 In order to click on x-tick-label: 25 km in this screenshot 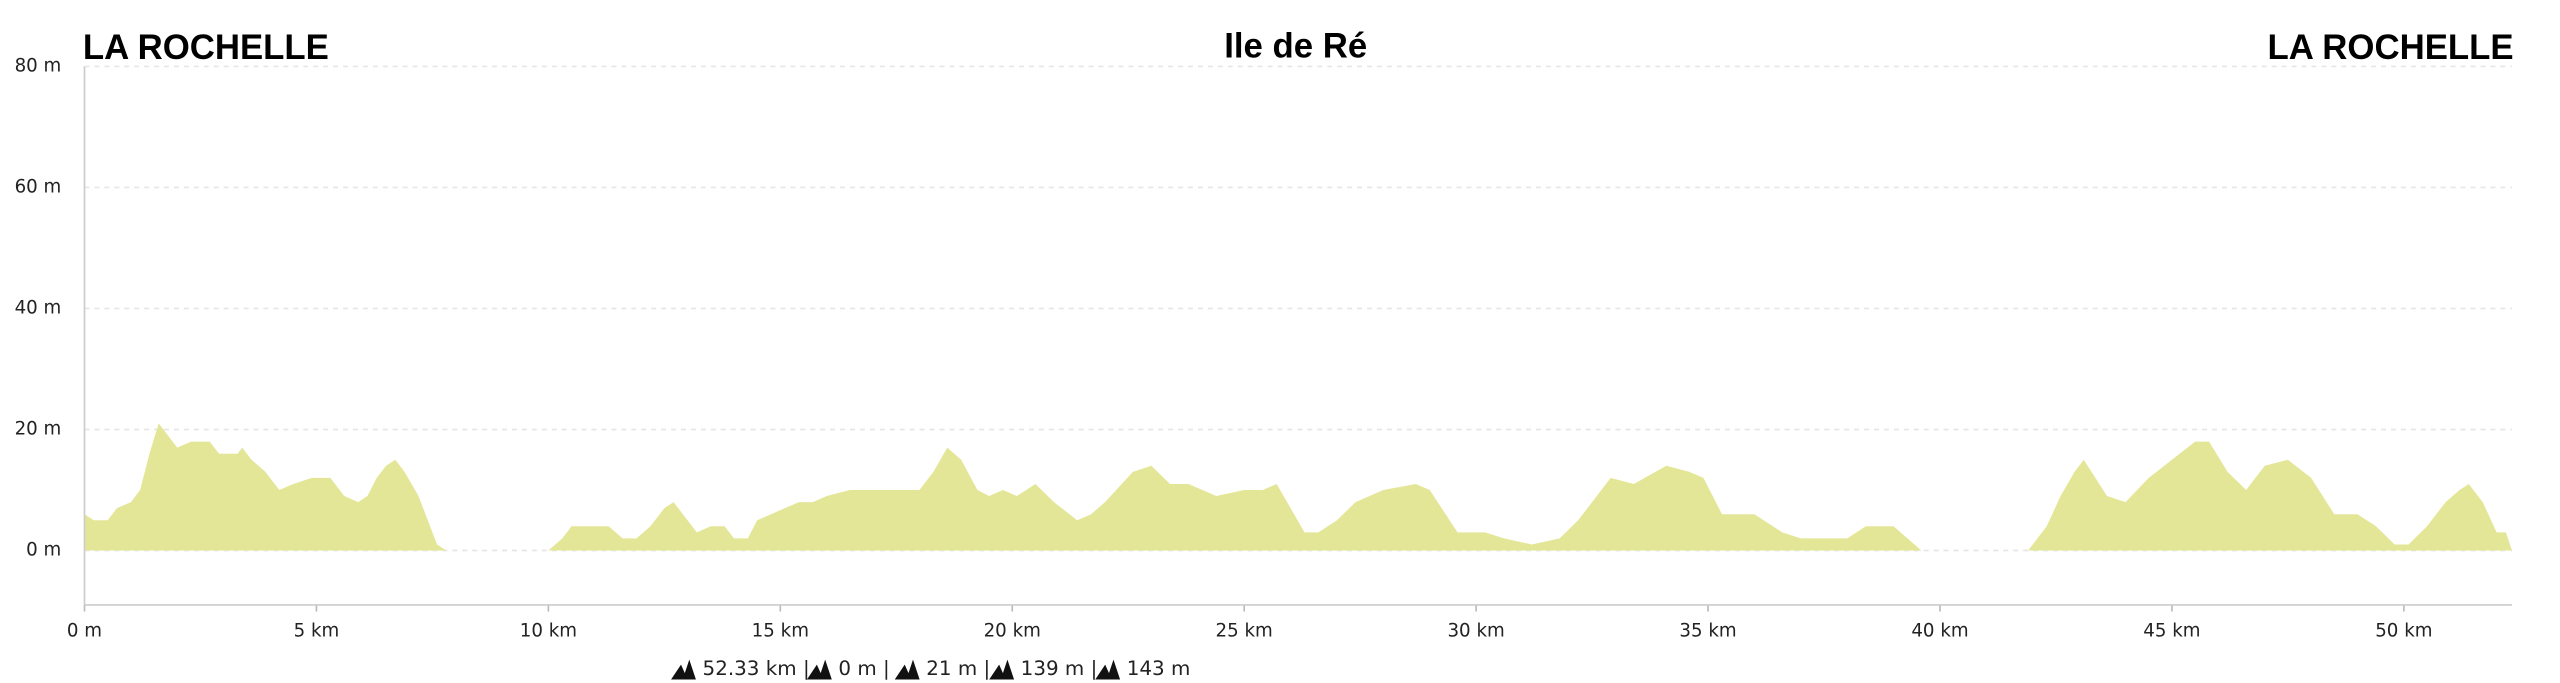, I will do `click(1244, 630)`.